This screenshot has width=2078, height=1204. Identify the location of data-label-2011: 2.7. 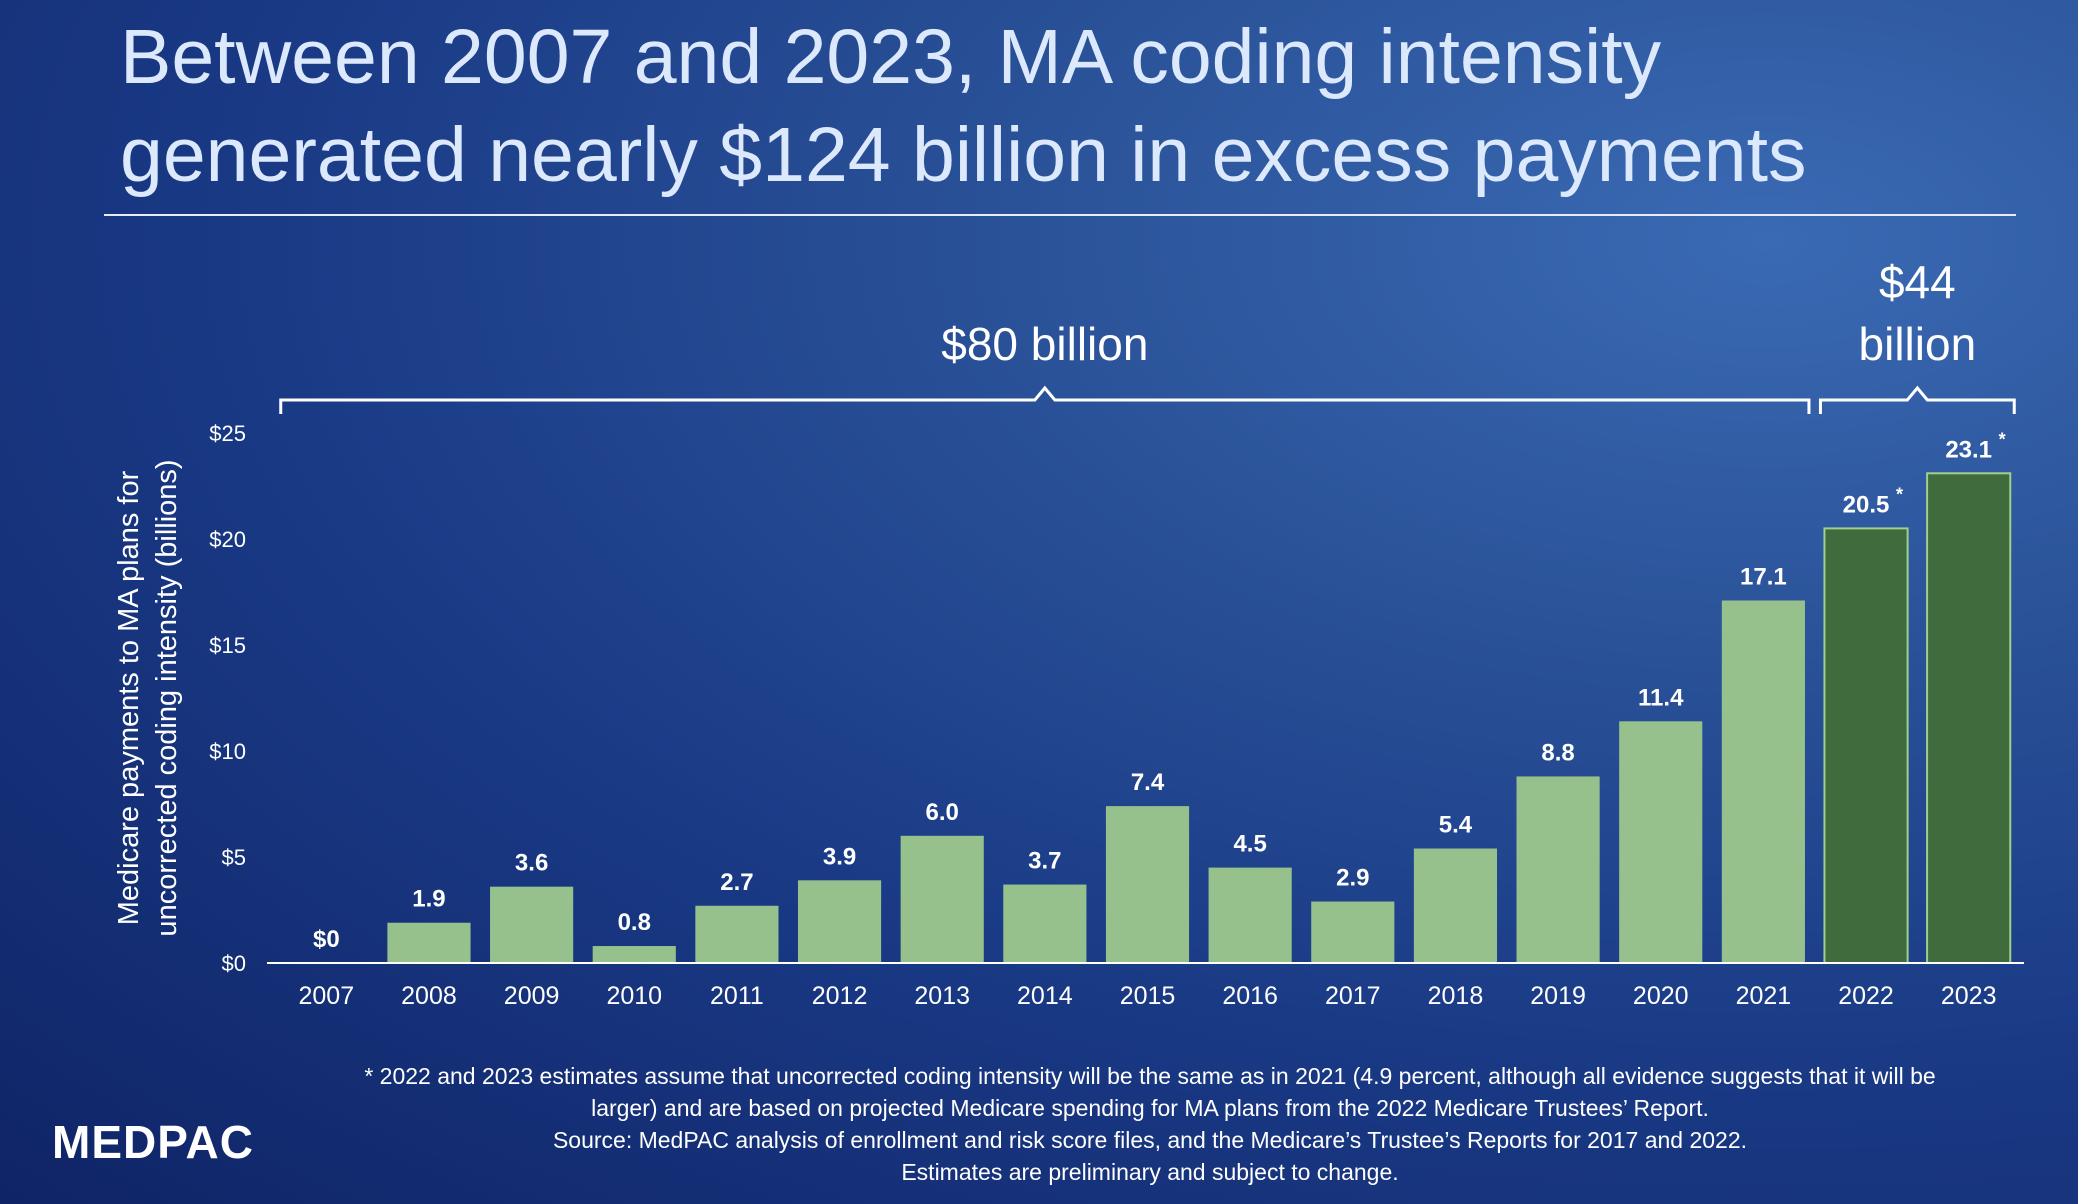
(736, 882).